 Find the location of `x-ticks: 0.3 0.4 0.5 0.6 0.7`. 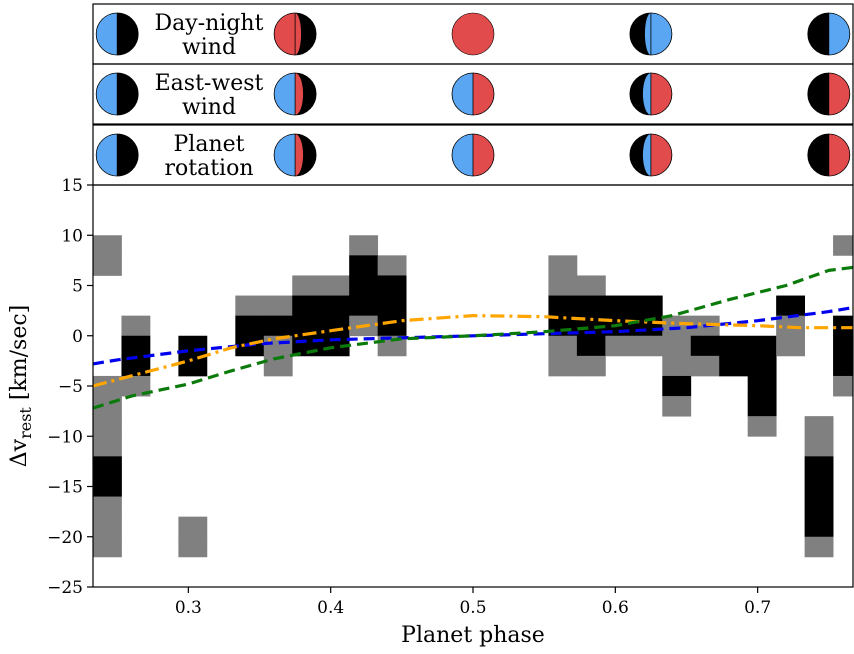

x-ticks: 0.3 0.4 0.5 0.6 0.7 is located at coordinates (473, 602).